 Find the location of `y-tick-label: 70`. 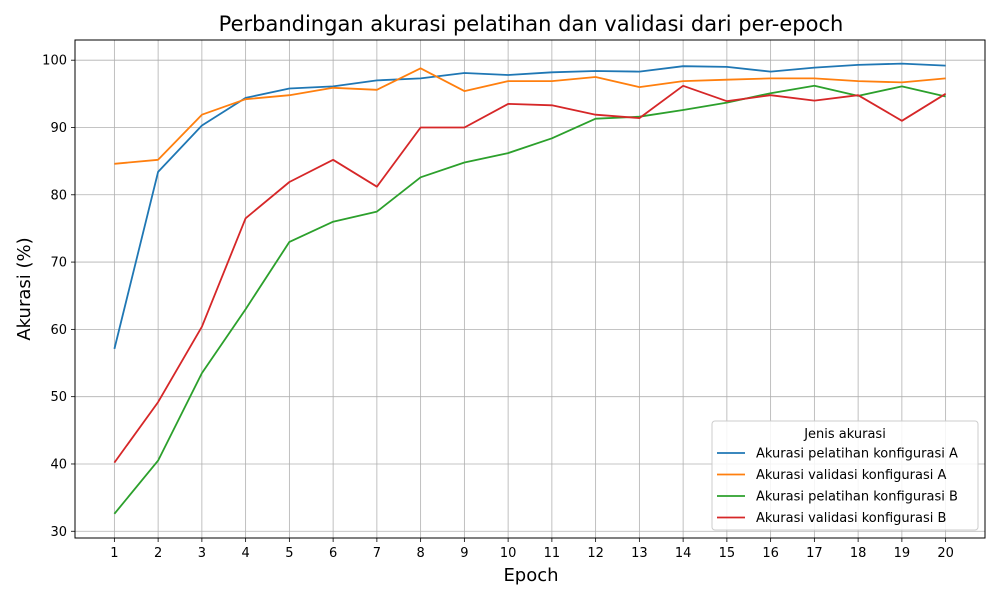

y-tick-label: 70 is located at coordinates (58, 263).